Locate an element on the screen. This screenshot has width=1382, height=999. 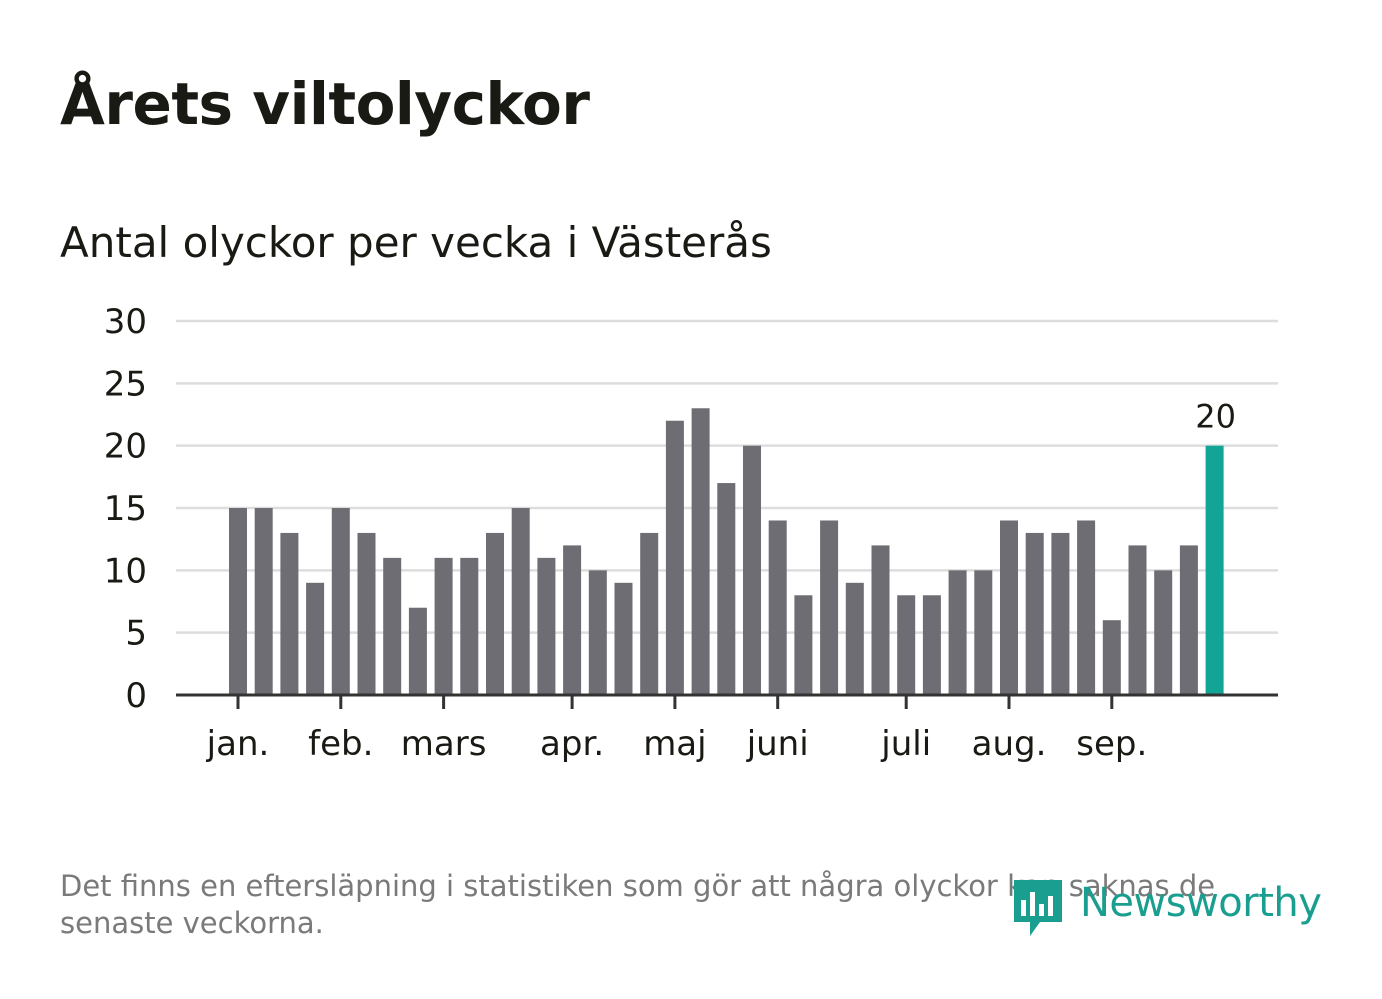
data-label-week-39: 20 is located at coordinates (1215, 417).